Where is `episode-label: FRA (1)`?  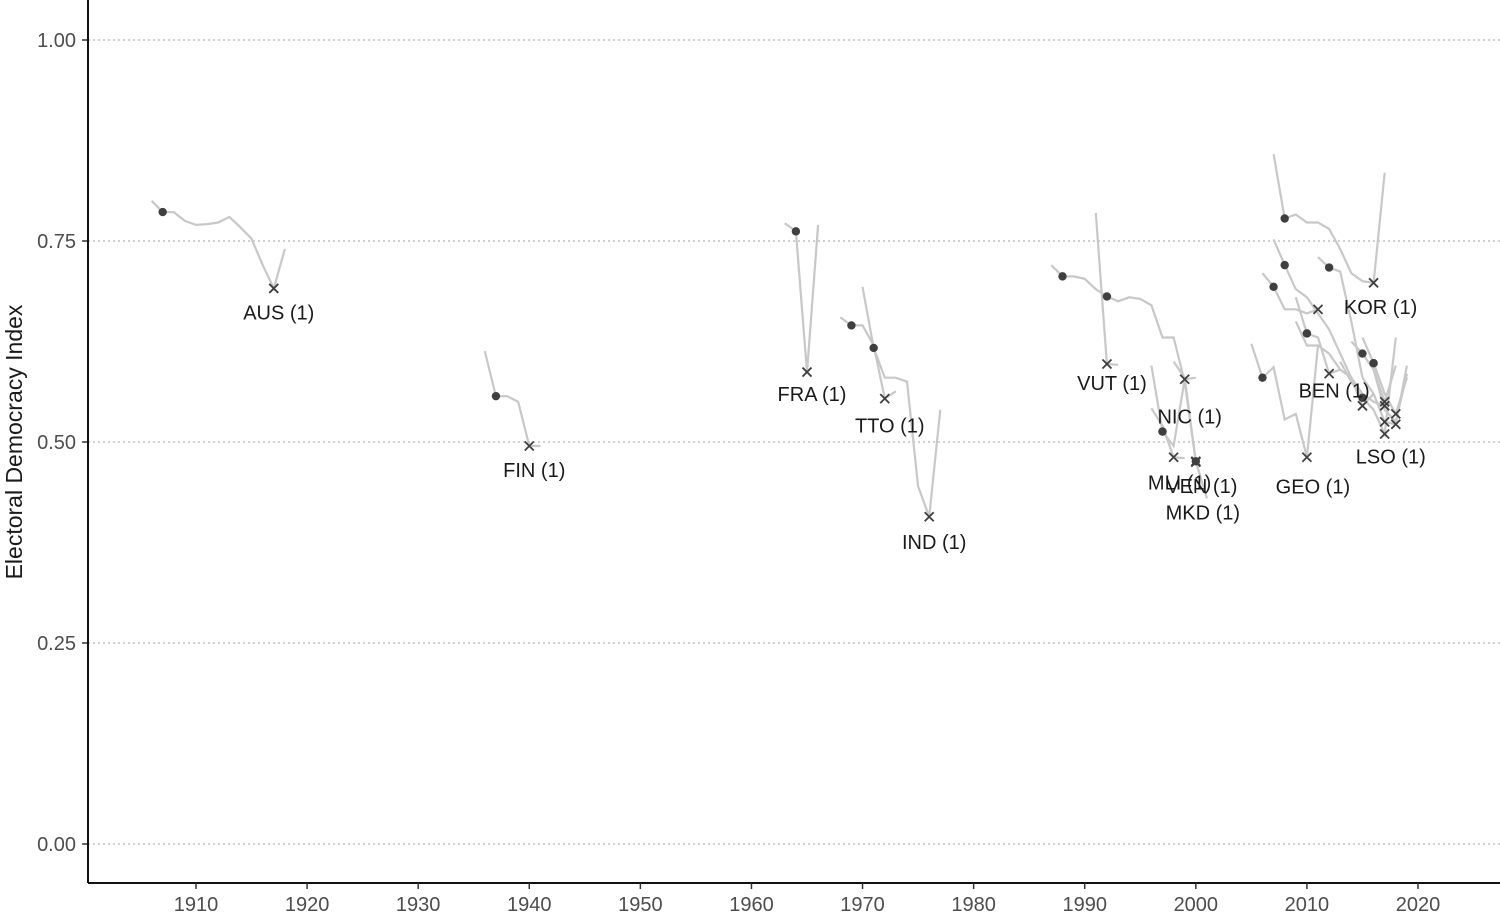 episode-label: FRA (1) is located at coordinates (812, 395).